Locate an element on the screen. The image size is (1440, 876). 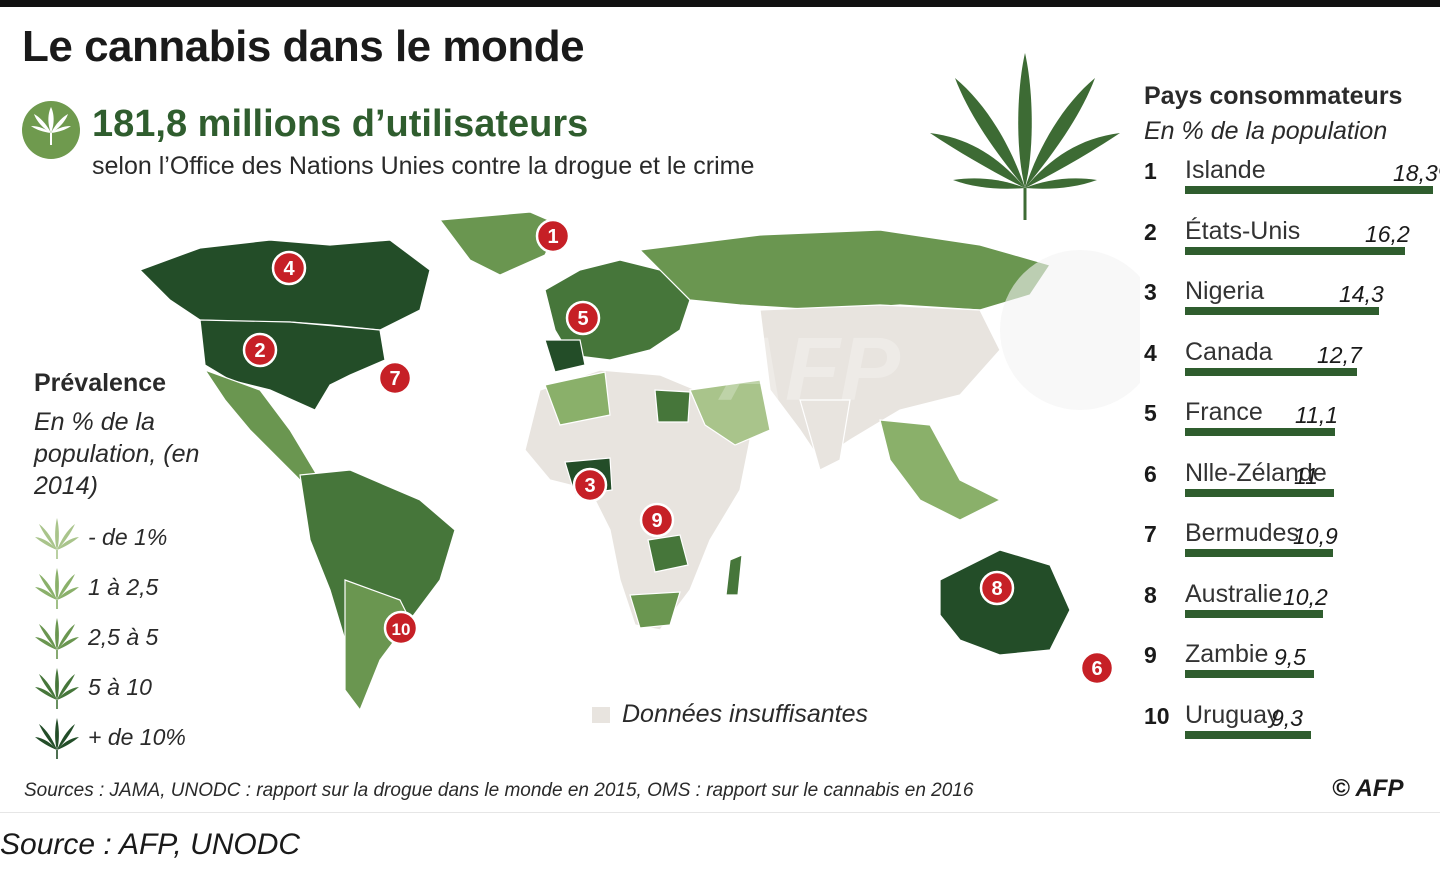
region-egypt is located at coordinates (672, 406).